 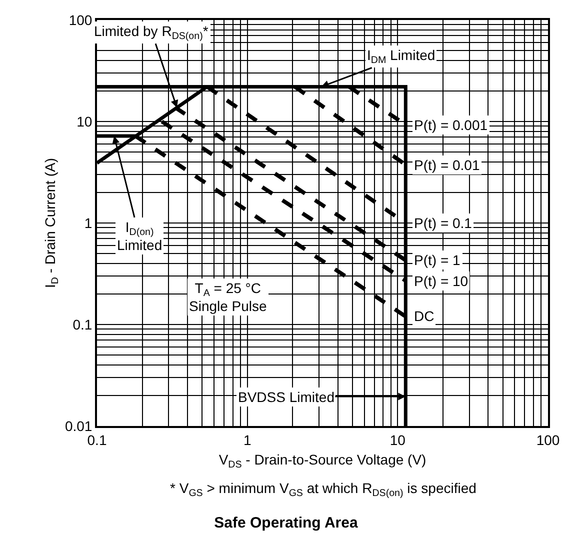 What do you see at coordinates (441, 281) in the screenshot?
I see `series-label: P(t) = 10` at bounding box center [441, 281].